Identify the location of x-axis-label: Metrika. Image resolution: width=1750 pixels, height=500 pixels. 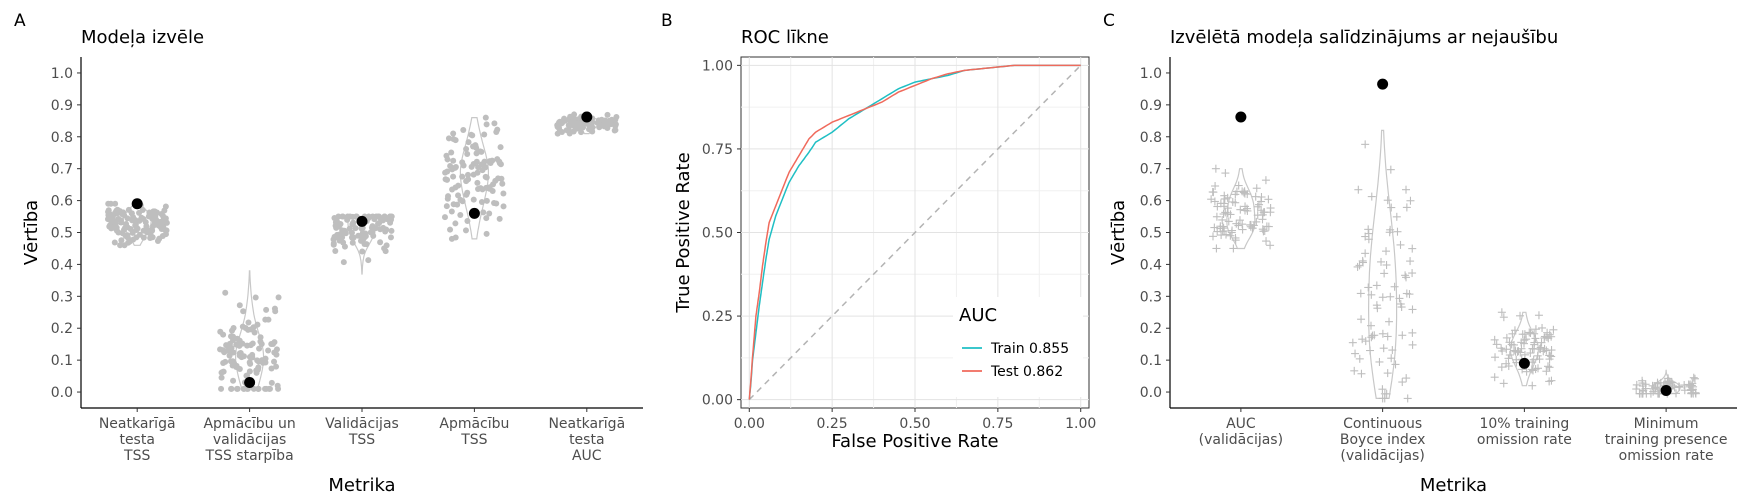
(1453, 485).